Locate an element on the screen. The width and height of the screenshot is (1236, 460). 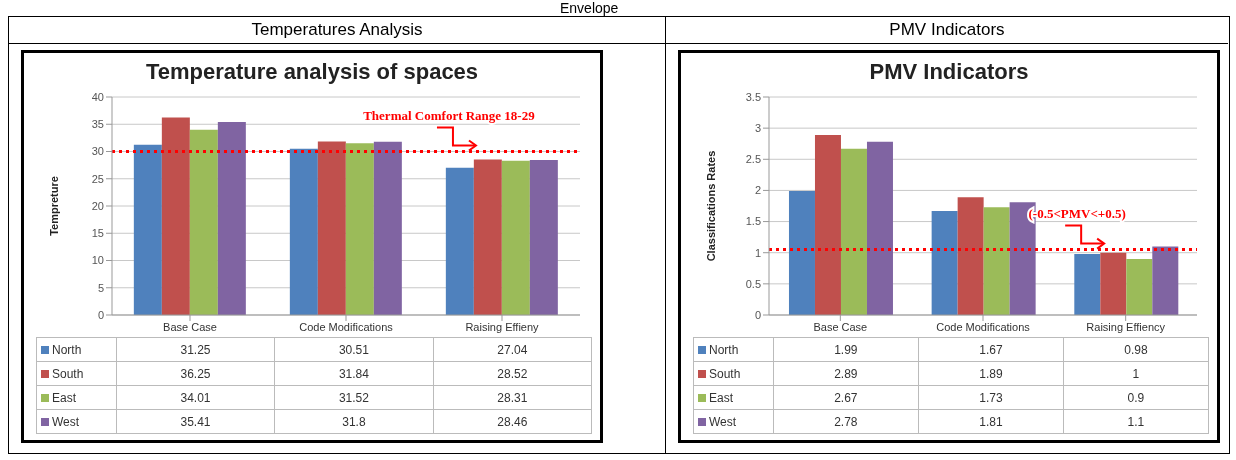
y-tick-label: 3 is located at coordinates (757, 128).